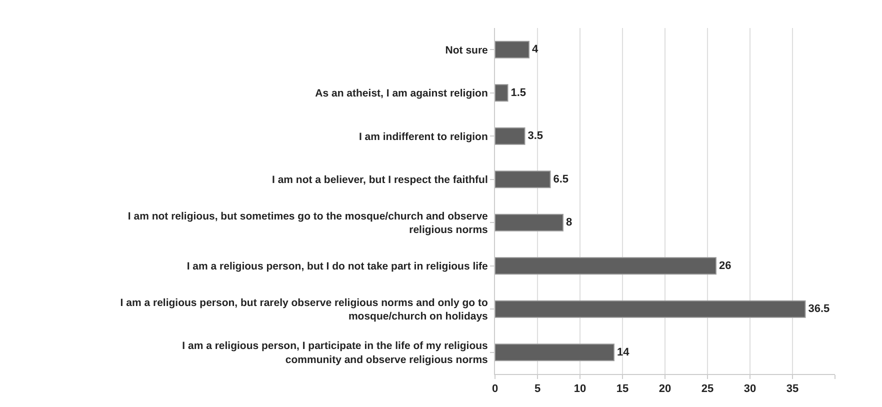 This screenshot has height=407, width=882. Describe the element at coordinates (750, 389) in the screenshot. I see `x-tick-label: 30` at that location.